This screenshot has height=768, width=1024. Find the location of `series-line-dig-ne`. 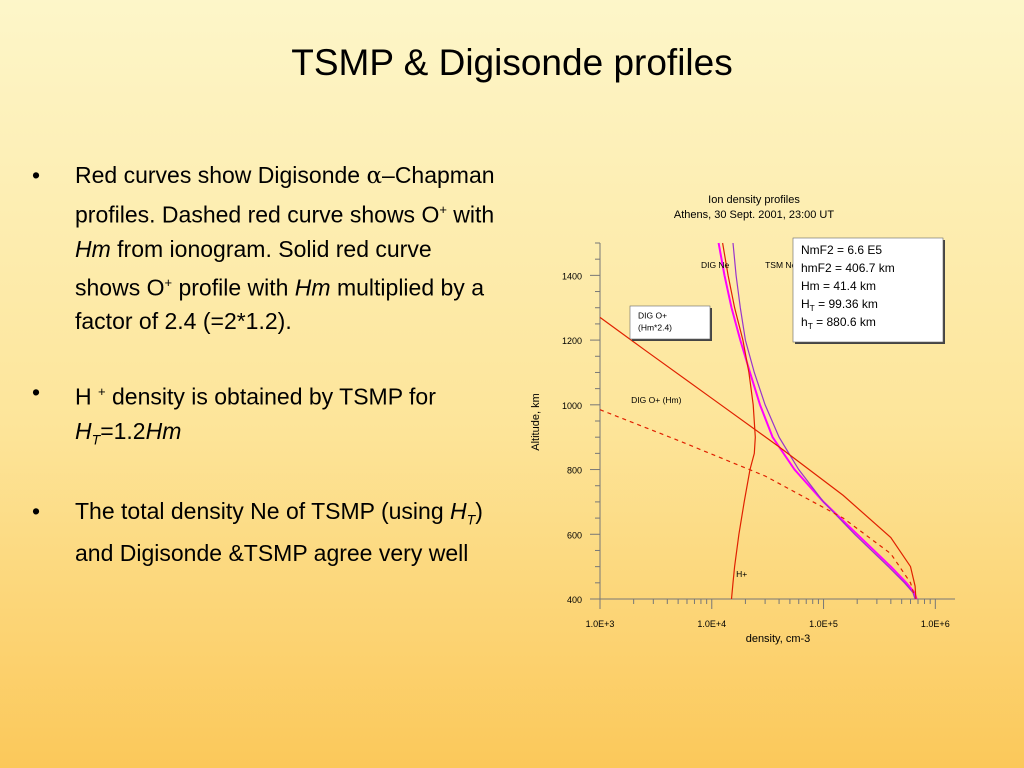

series-line-dig-ne is located at coordinates (817, 421).